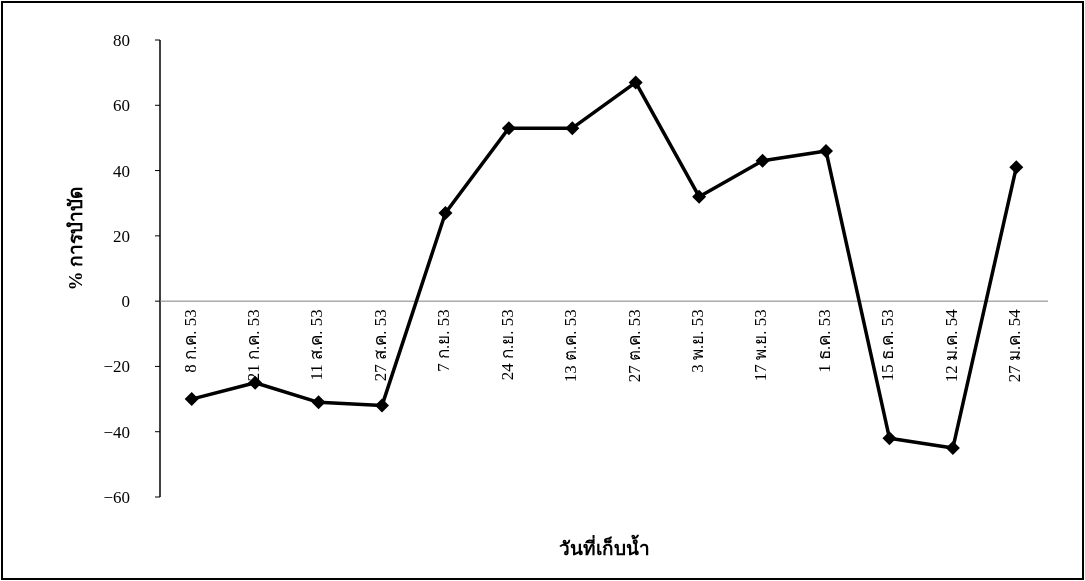  Describe the element at coordinates (1015, 345) in the screenshot. I see `x-tick-label: 27 ม.ค. 54` at that location.